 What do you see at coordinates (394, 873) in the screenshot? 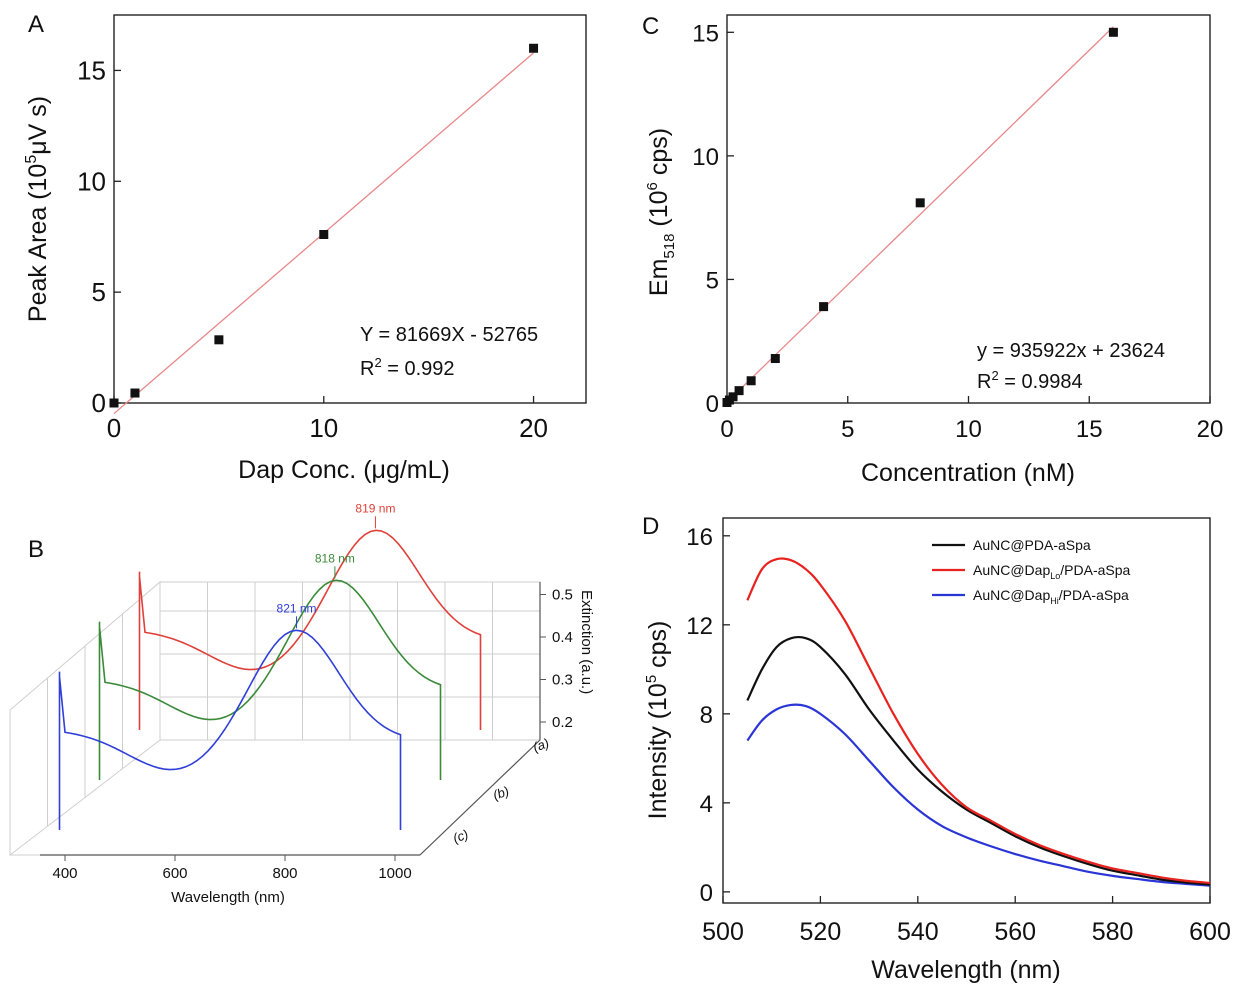
I see `x-tick-label: 1000` at bounding box center [394, 873].